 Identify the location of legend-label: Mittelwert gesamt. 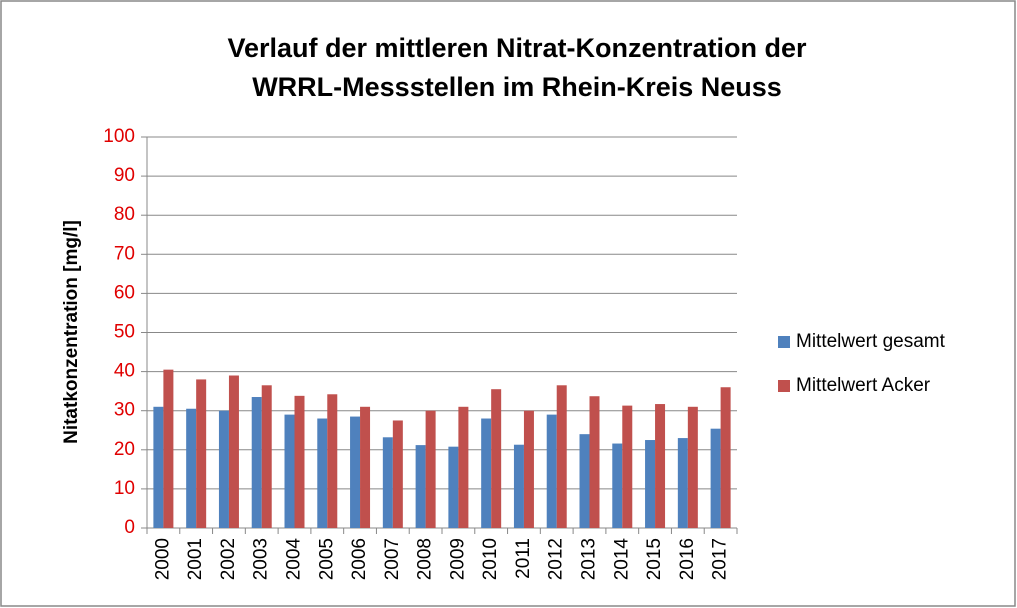
(871, 341).